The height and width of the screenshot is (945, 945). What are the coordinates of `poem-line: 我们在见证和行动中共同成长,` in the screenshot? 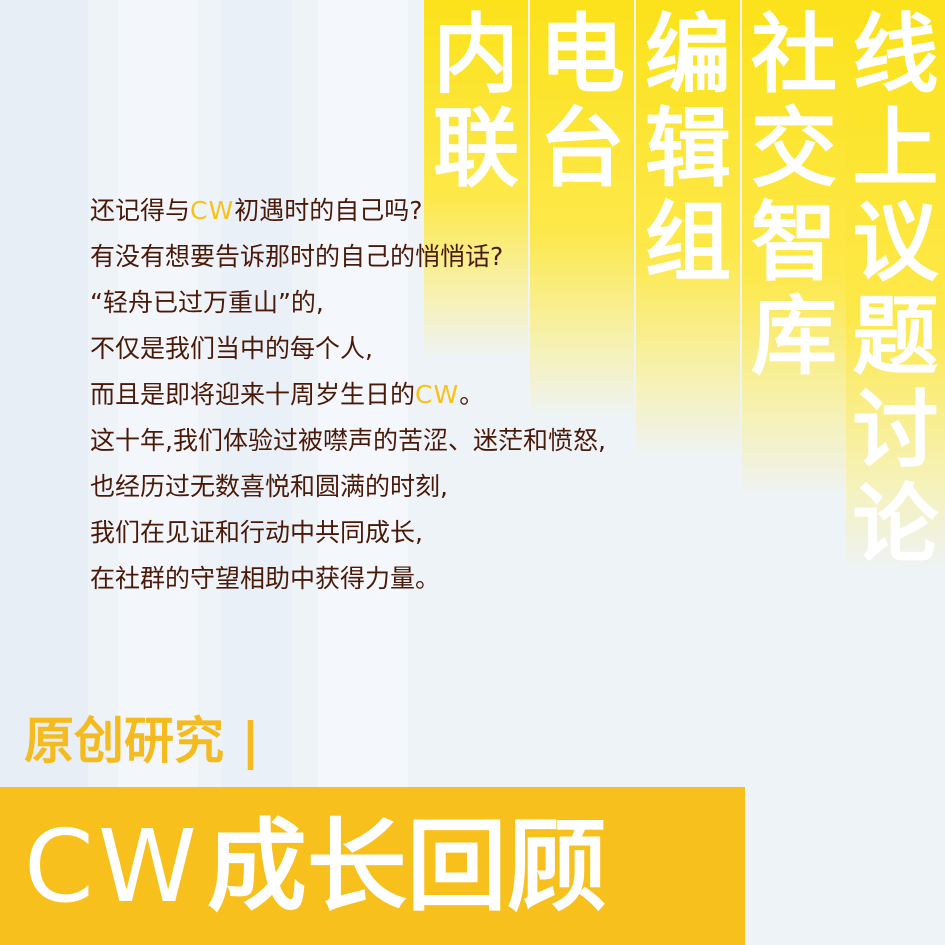 It's located at (348, 533).